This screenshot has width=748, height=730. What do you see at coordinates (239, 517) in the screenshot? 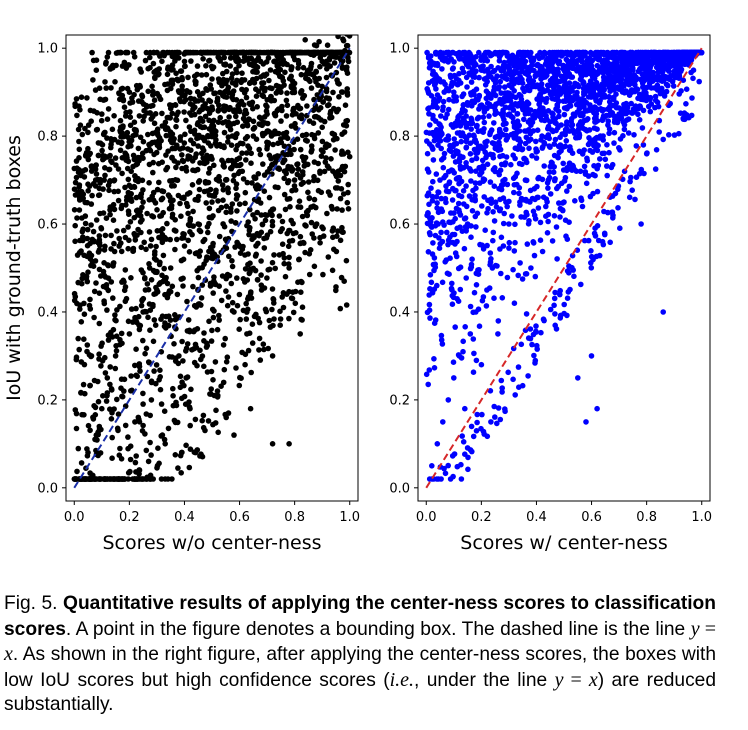
I see `x-tick-label: 0.6` at bounding box center [239, 517].